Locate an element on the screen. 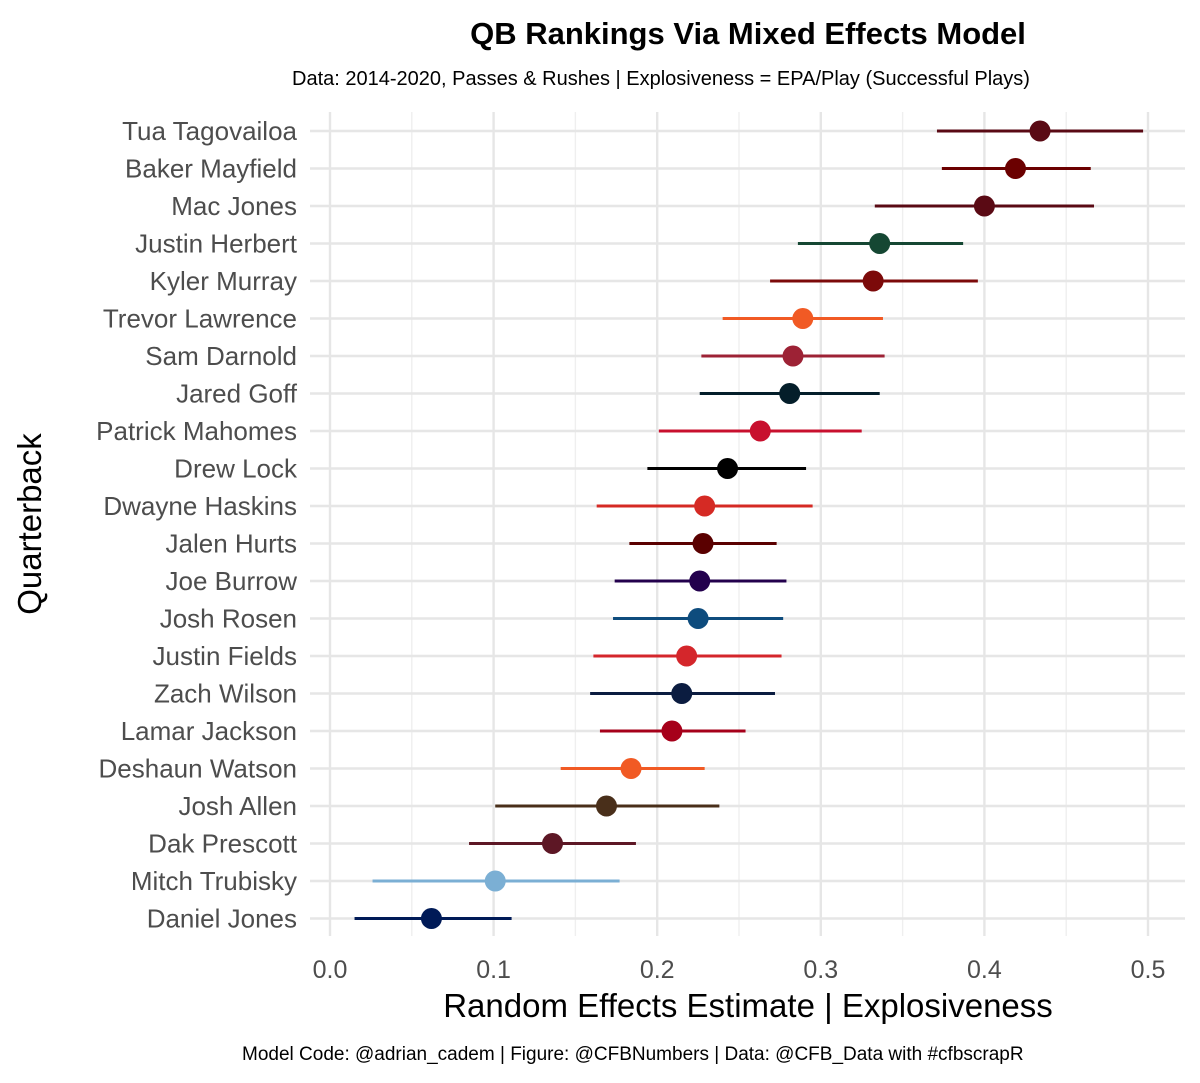 The height and width of the screenshot is (1083, 1200). y-tick-label: Mitch Trubisky is located at coordinates (214, 881).